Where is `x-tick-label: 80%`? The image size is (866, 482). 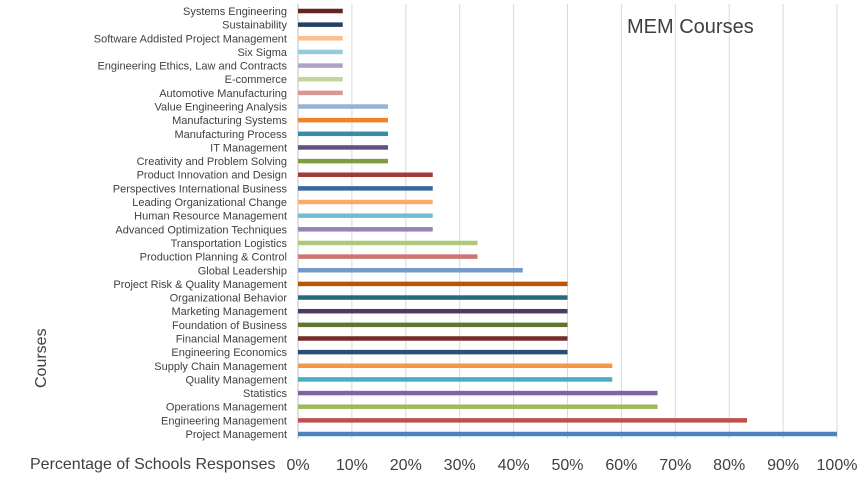
x-tick-label: 80% is located at coordinates (729, 465).